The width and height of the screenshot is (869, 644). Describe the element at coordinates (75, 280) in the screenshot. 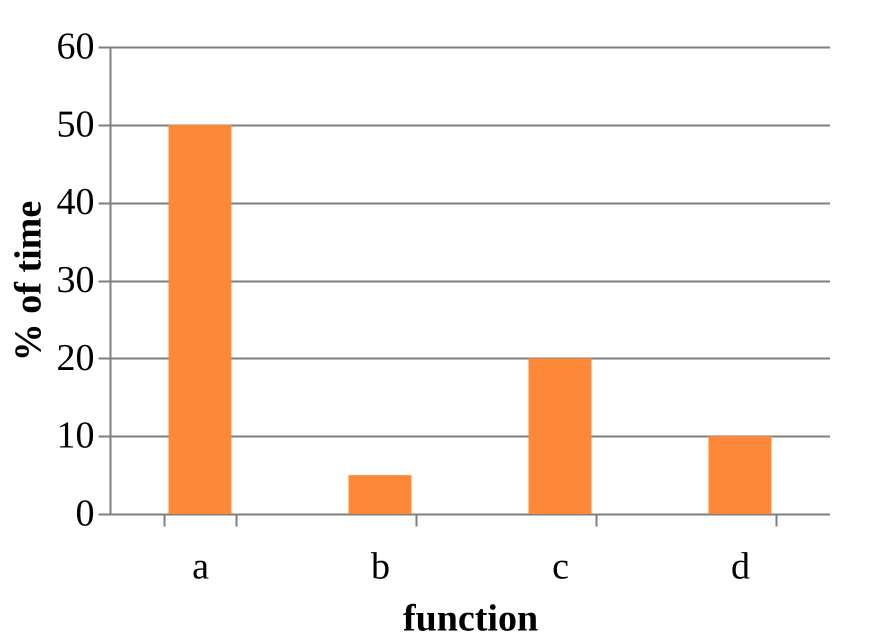

I see `y-tick-label: 30` at that location.